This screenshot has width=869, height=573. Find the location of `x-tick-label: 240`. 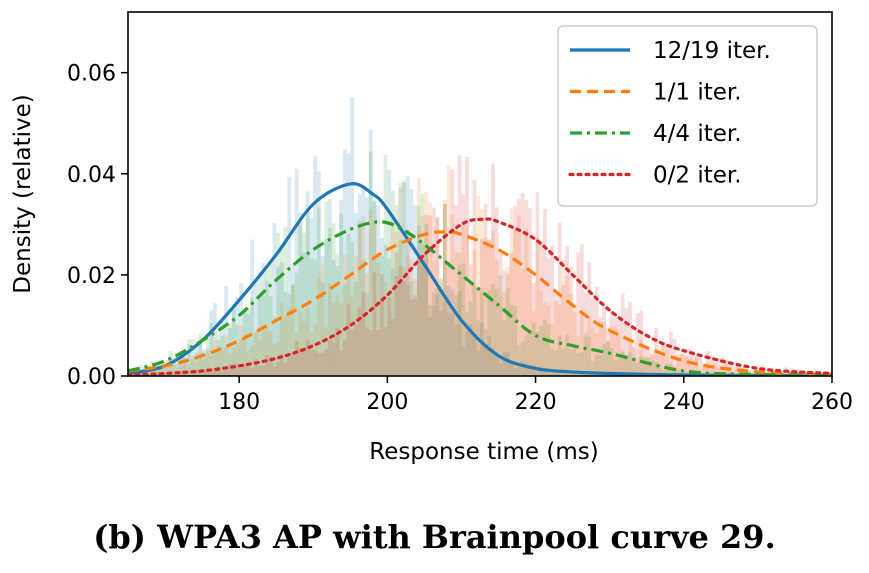

x-tick-label: 240 is located at coordinates (684, 402).